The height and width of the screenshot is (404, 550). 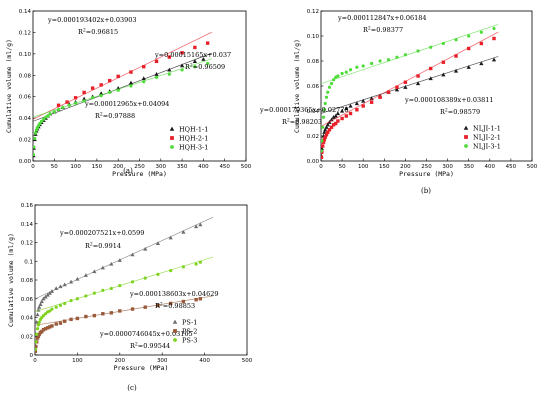 What do you see at coordinates (426, 174) in the screenshot?
I see `x-axis-label: Pressure (MPa)` at bounding box center [426, 174].